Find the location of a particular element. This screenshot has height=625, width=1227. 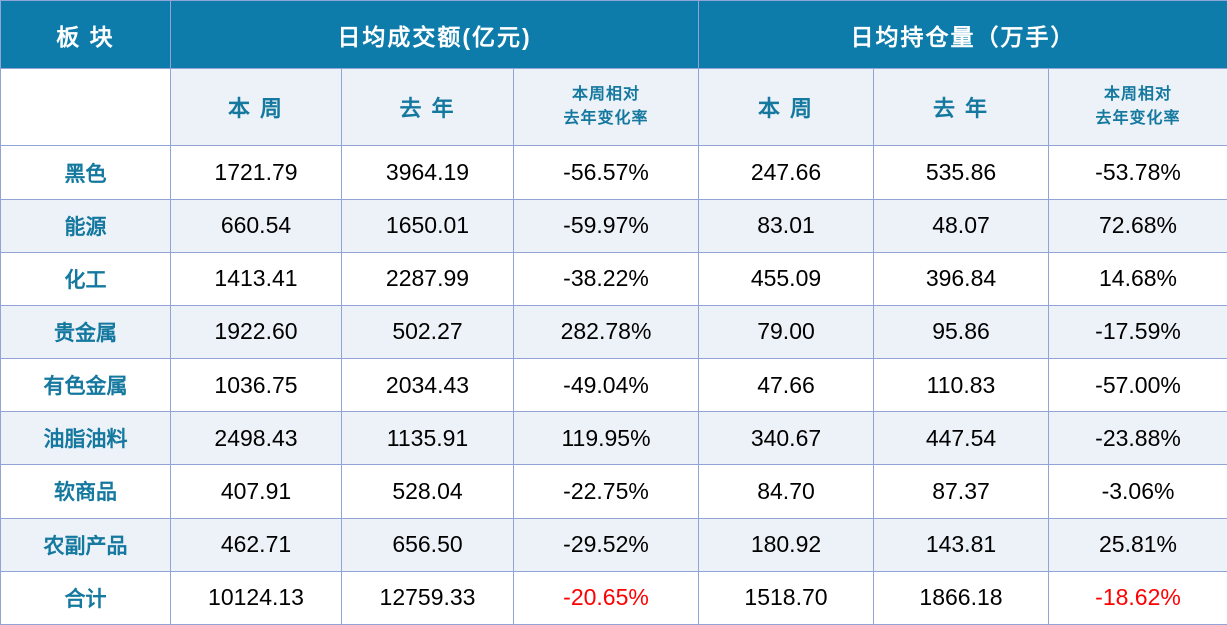

turnover-year-cell: 528.04 is located at coordinates (427, 491).